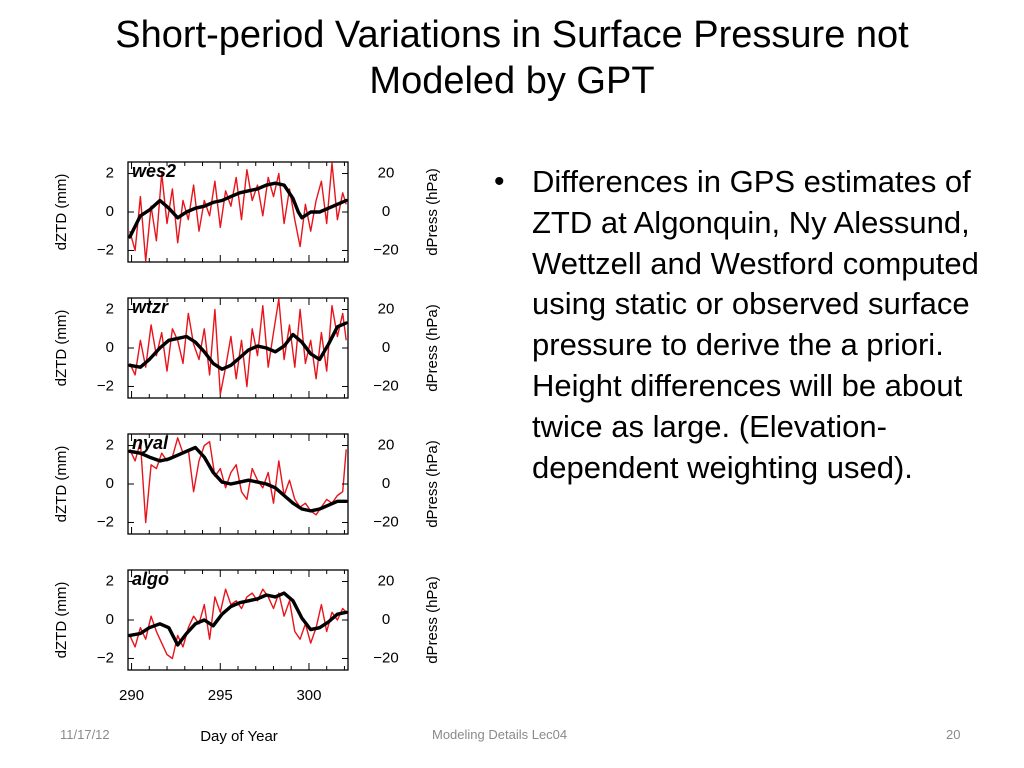 Image resolution: width=1024 pixels, height=768 pixels. What do you see at coordinates (500, 734) in the screenshot?
I see `footer-center-text: Modeling Details Lec04` at bounding box center [500, 734].